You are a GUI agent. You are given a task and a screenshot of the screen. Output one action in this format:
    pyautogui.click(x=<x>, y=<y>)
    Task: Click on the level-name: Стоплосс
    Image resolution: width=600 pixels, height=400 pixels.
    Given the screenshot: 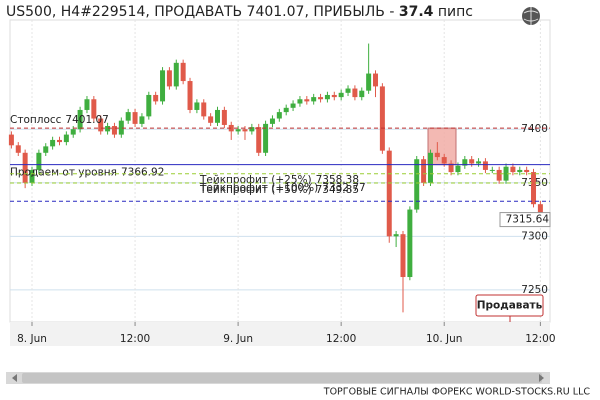 What is the action you would take?
    pyautogui.click(x=36, y=120)
    